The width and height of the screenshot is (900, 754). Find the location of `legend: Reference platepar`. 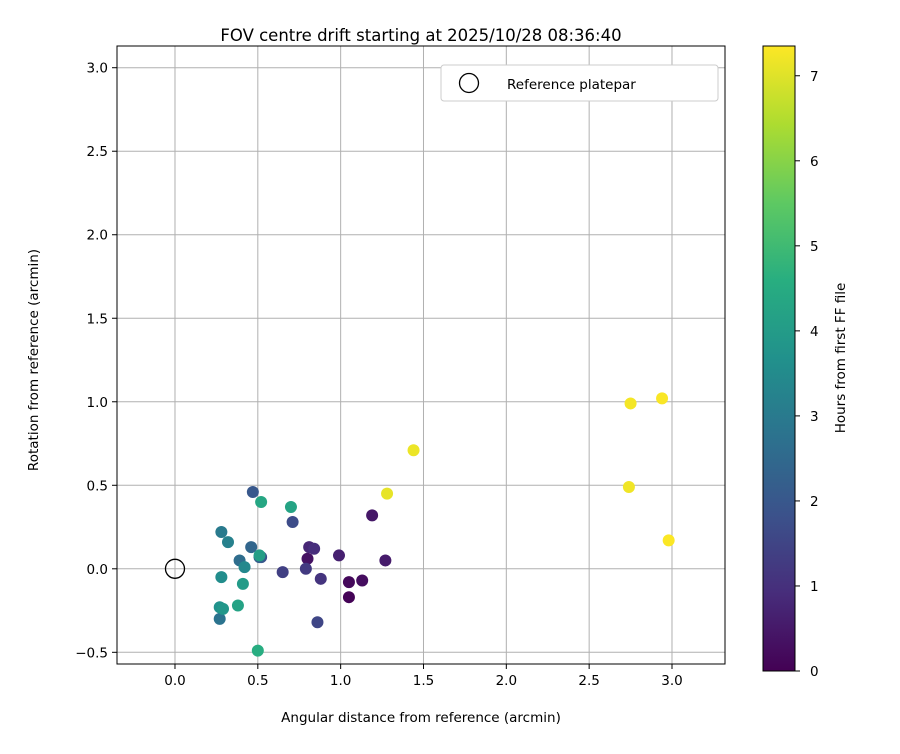

legend: Reference platepar is located at coordinates (579, 83).